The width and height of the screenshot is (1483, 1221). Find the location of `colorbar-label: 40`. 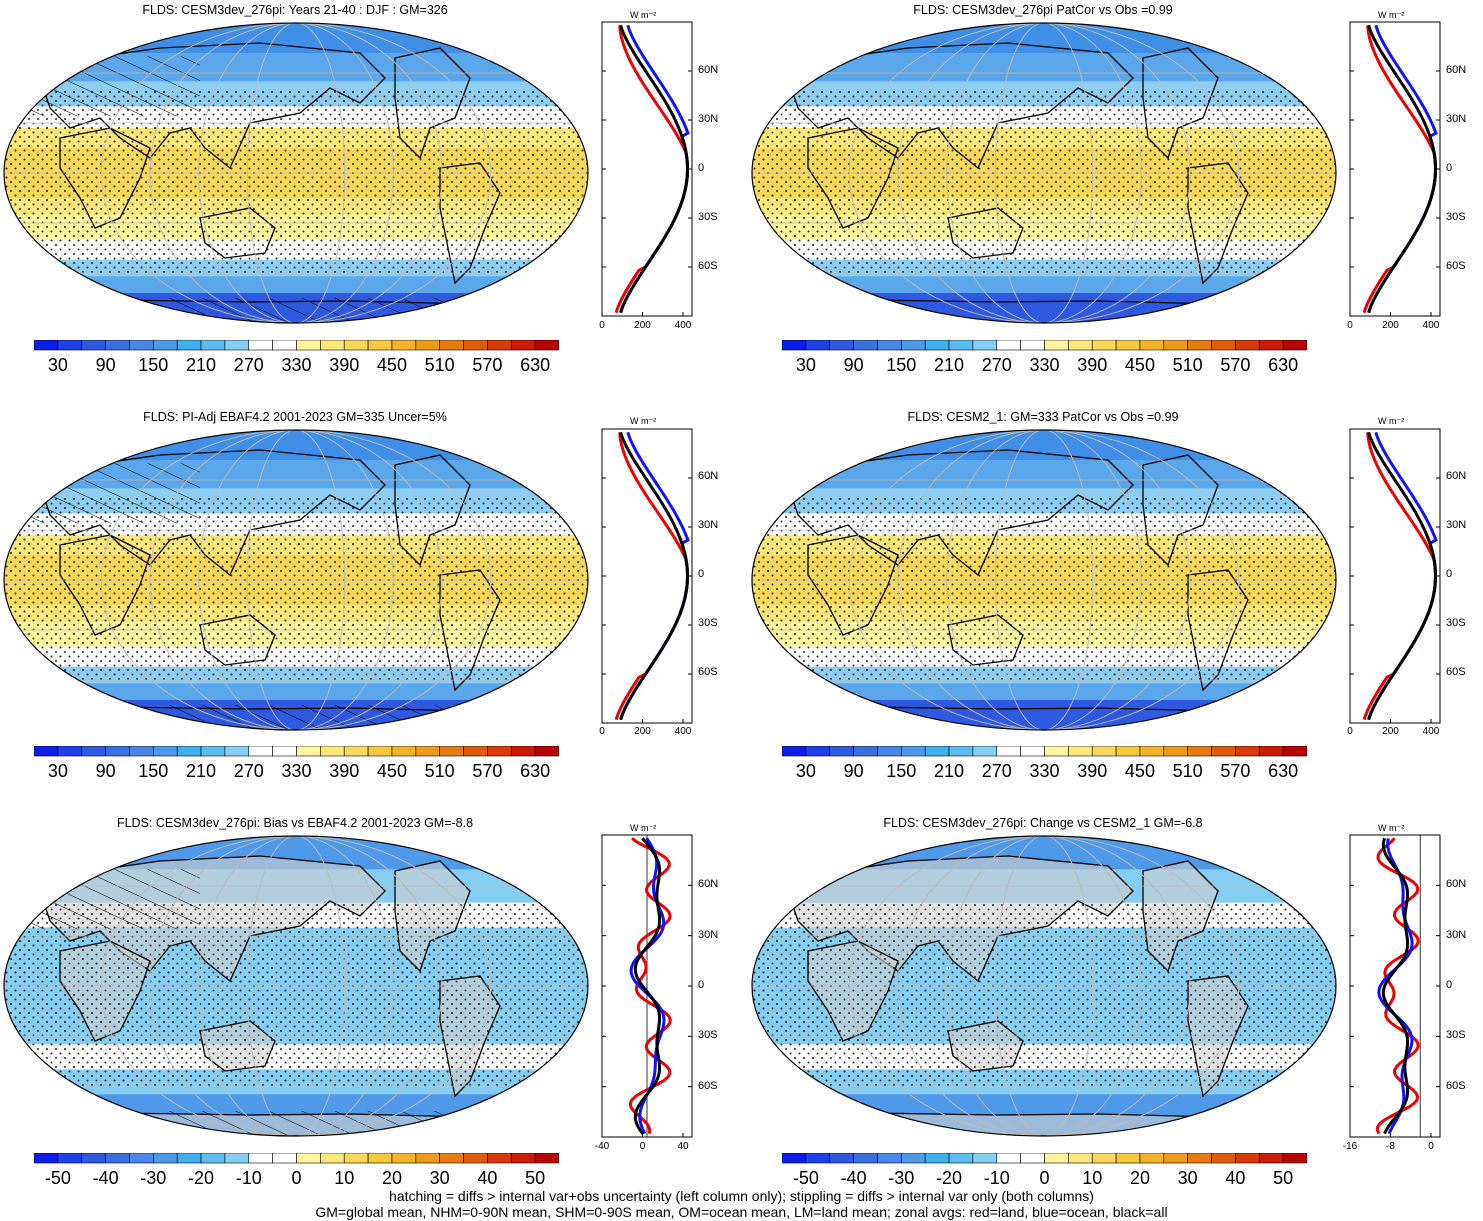

colorbar-label: 40 is located at coordinates (1235, 1178).